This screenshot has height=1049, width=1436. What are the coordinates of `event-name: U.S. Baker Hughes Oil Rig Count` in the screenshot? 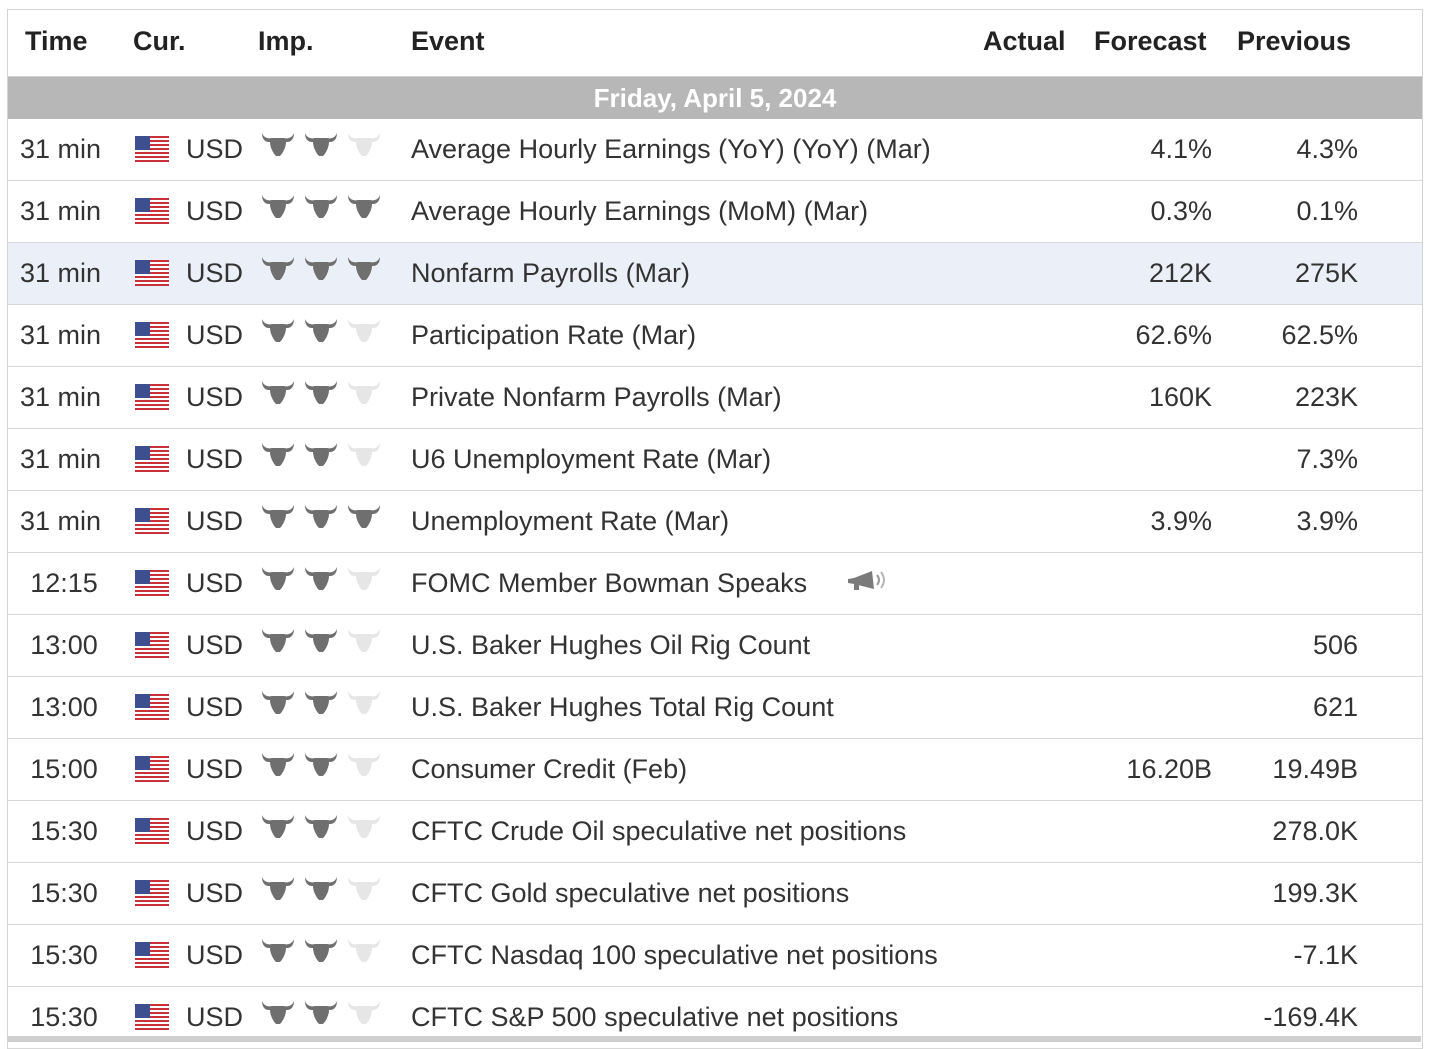 It's located at (611, 645).